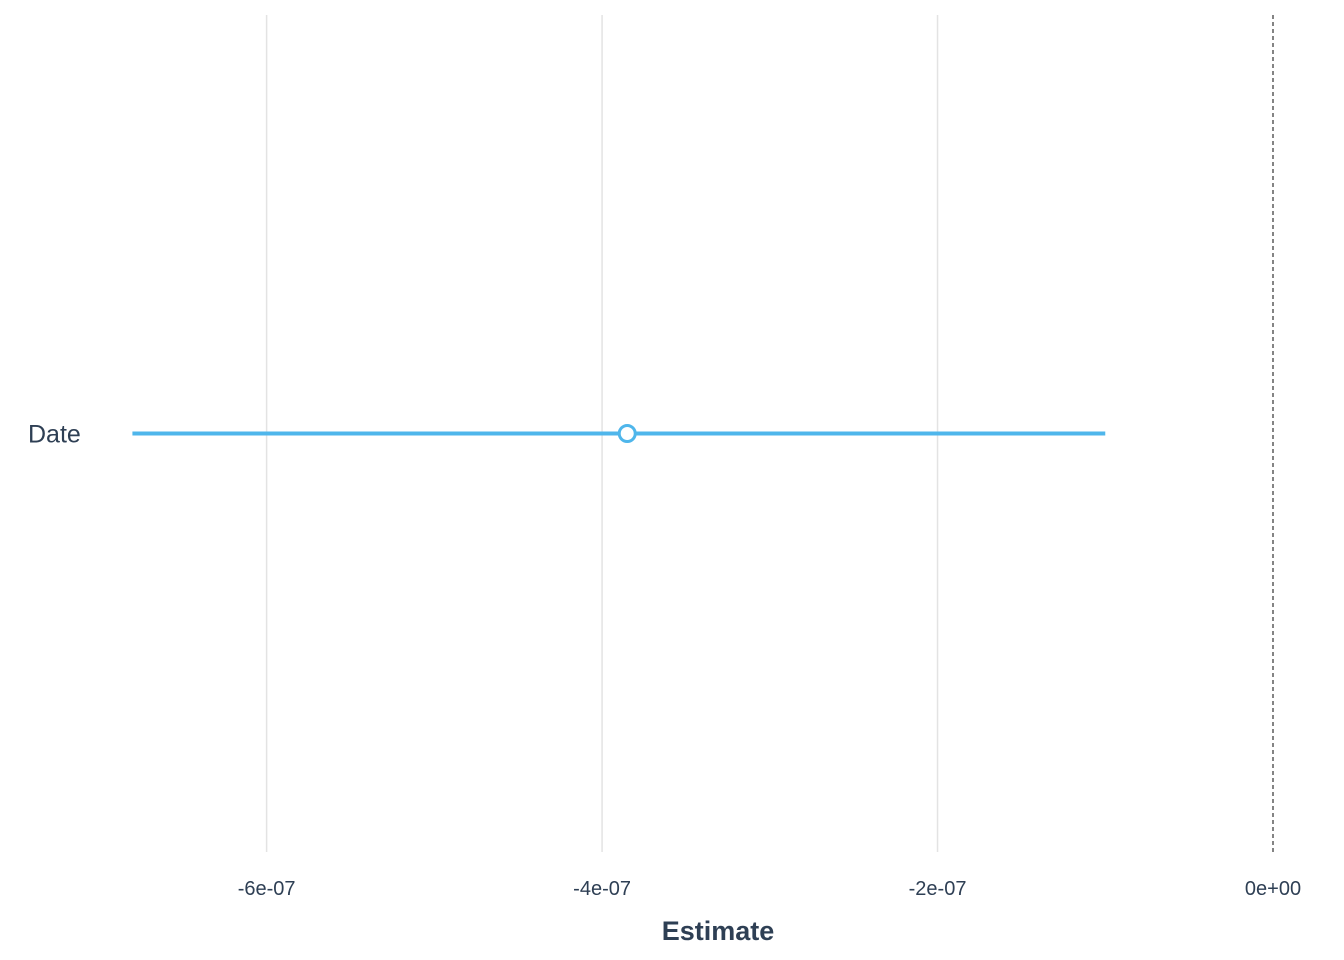 This screenshot has height=960, width=1344. Describe the element at coordinates (627, 433) in the screenshot. I see `point-estimate` at that location.